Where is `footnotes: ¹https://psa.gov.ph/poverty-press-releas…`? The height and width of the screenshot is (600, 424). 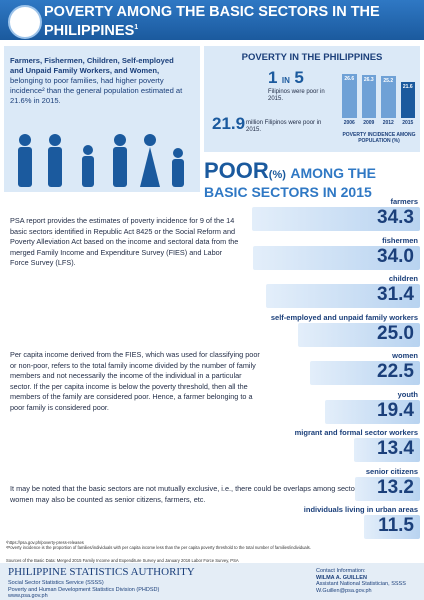
footnotes: ¹https://psa.gov.ph/poverty-press-releas… is located at coordinates (212, 545).